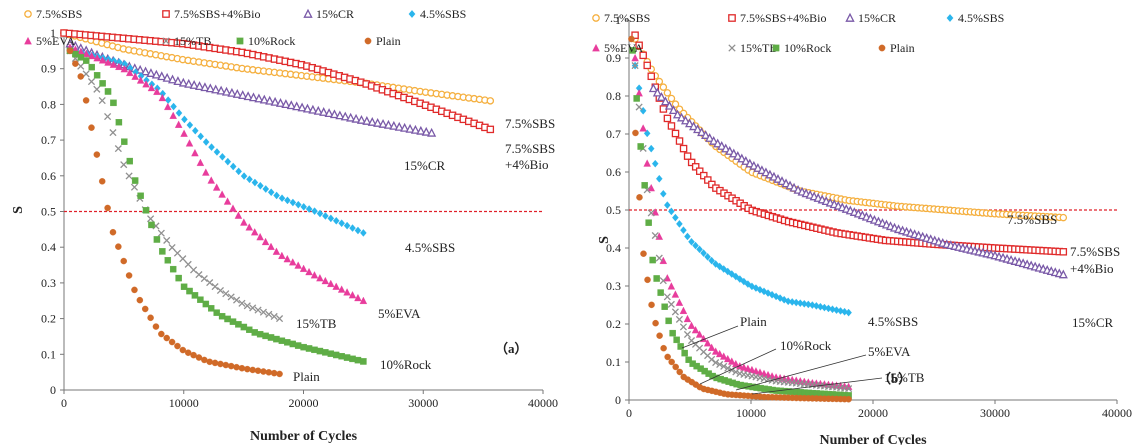 The height and width of the screenshot is (445, 1136). What do you see at coordinates (873, 413) in the screenshot?
I see `x-tick-label: 20000` at bounding box center [873, 413].